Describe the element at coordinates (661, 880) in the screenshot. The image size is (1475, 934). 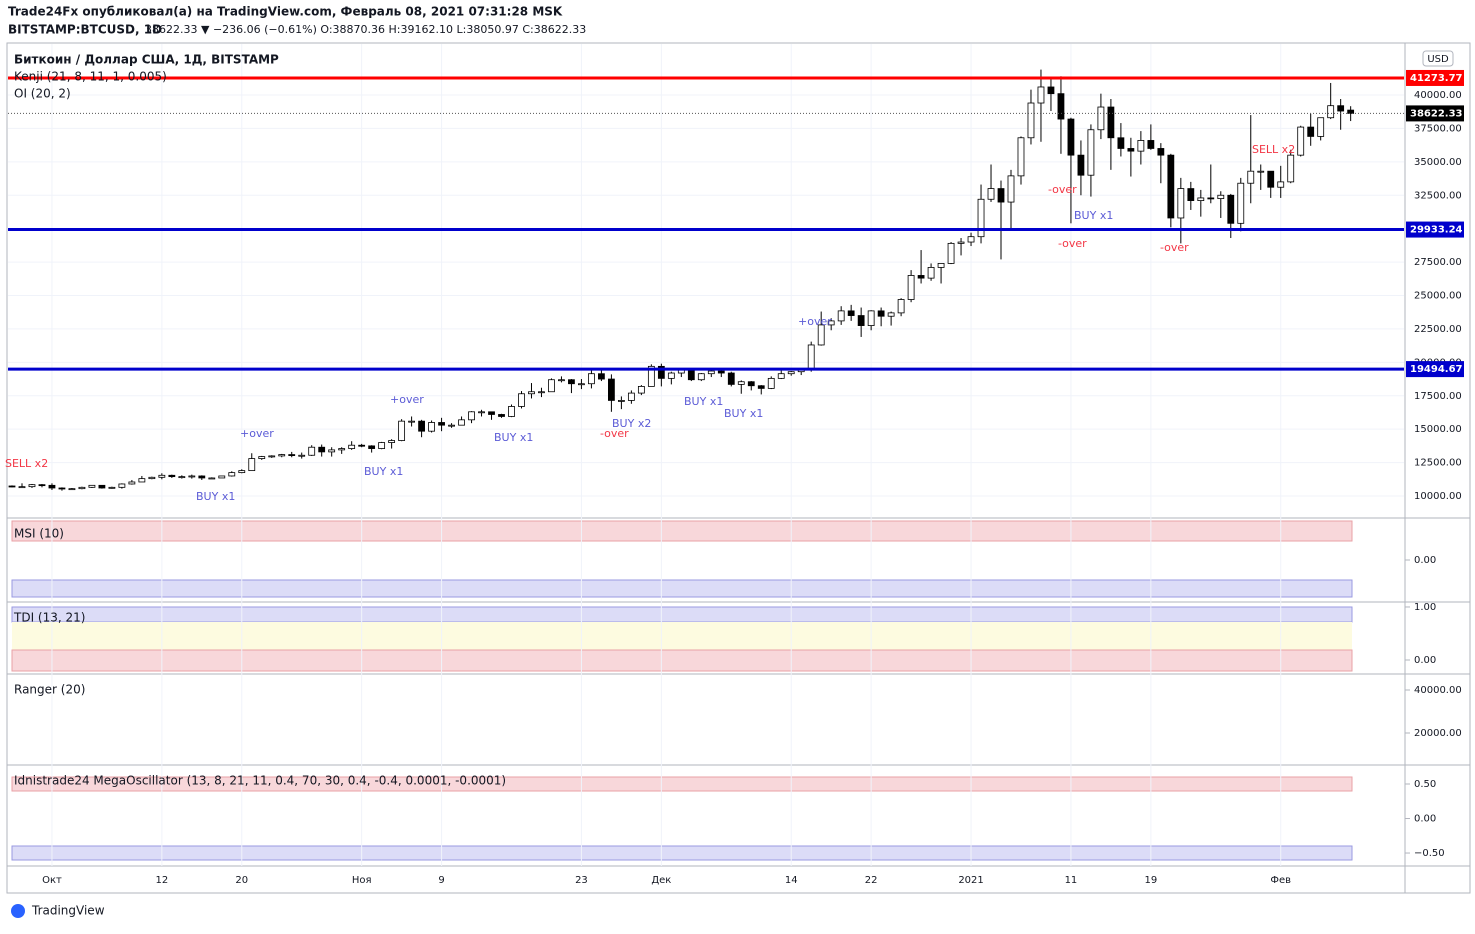
I see `x-tick-label: Дек` at that location.